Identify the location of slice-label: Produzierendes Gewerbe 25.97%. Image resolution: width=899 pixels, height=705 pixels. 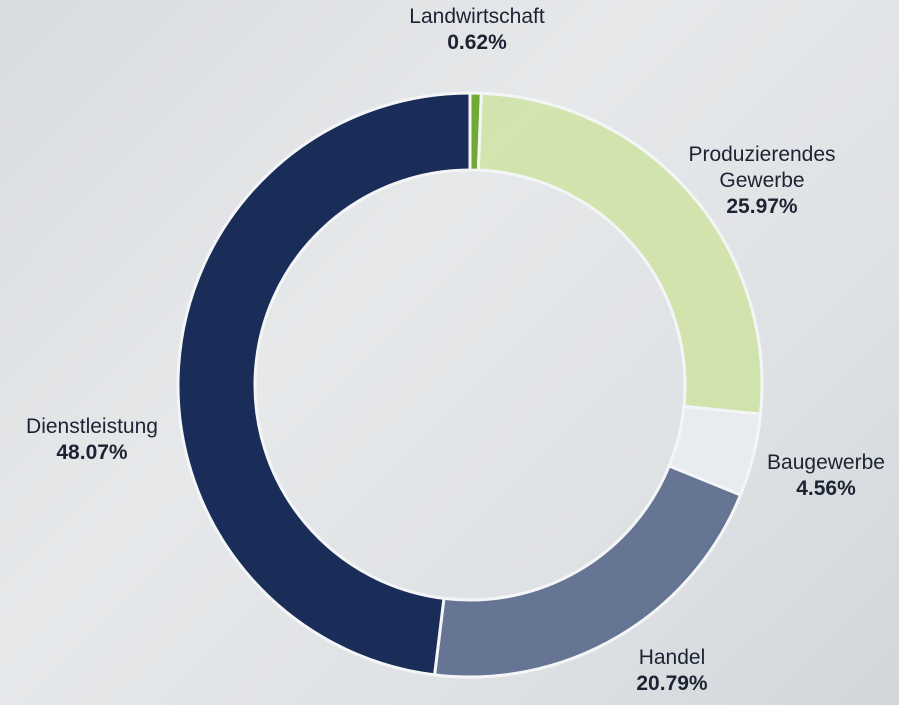
(762, 181).